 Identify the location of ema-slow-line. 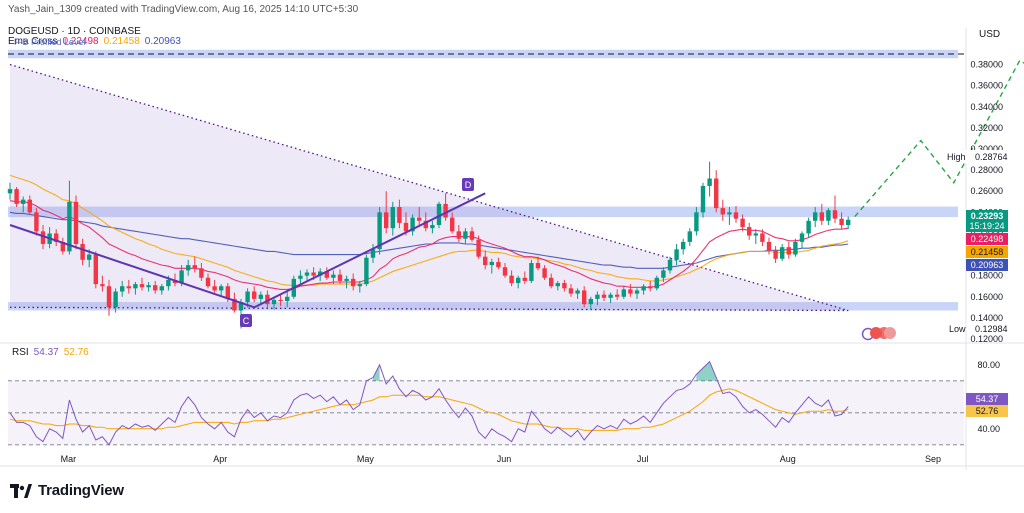
(429, 240).